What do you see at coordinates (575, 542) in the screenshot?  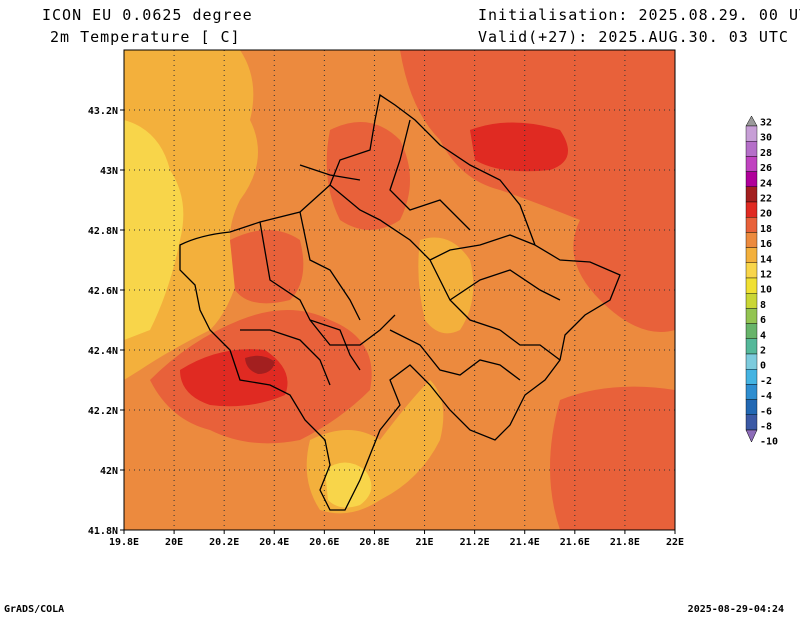 I see `lon-tick-label: 21.6E` at bounding box center [575, 542].